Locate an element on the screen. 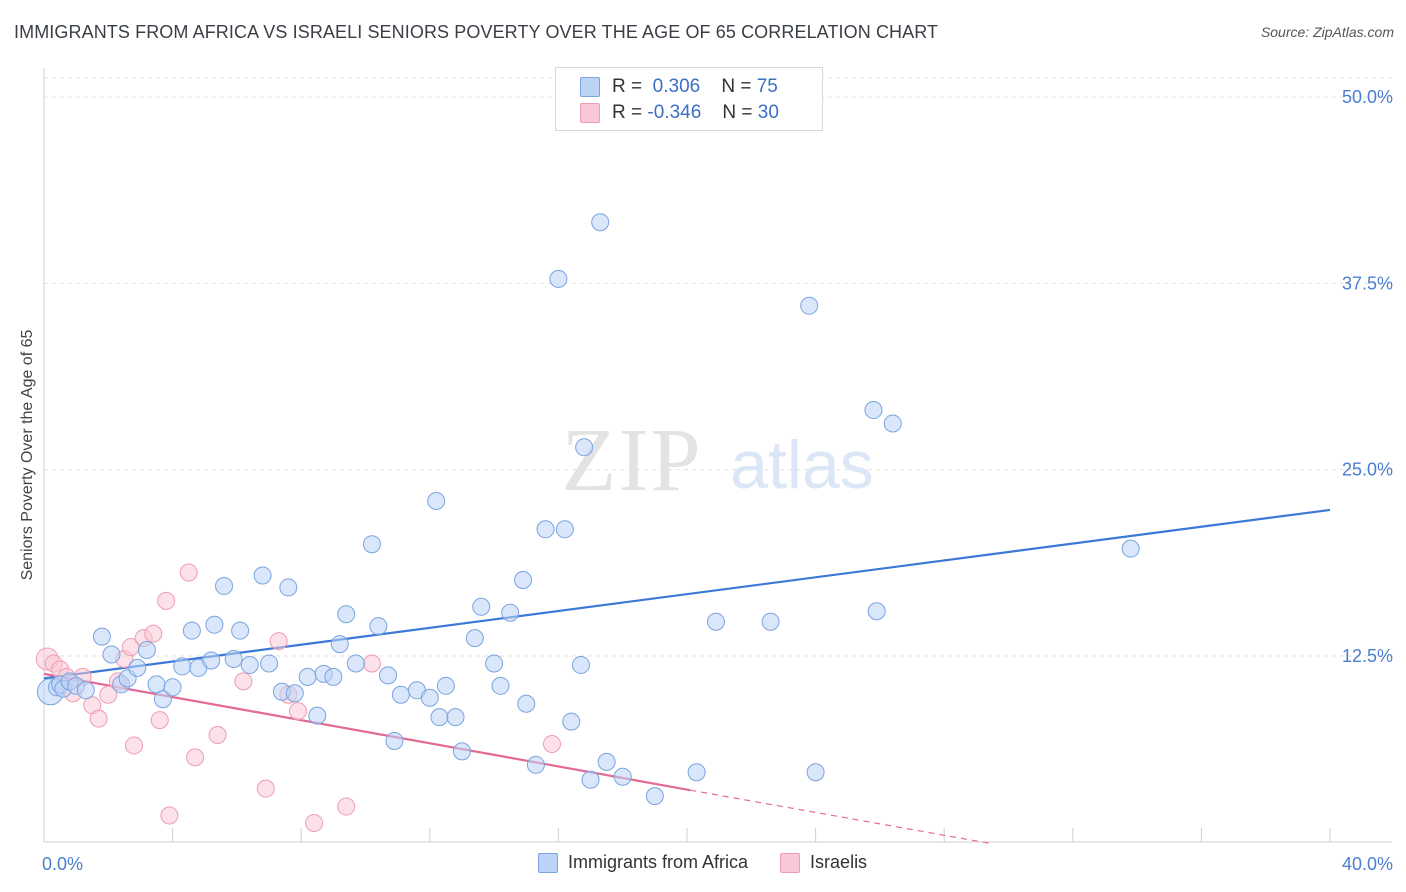 The image size is (1406, 892). y-tick-label: 37.5% is located at coordinates (1367, 283).